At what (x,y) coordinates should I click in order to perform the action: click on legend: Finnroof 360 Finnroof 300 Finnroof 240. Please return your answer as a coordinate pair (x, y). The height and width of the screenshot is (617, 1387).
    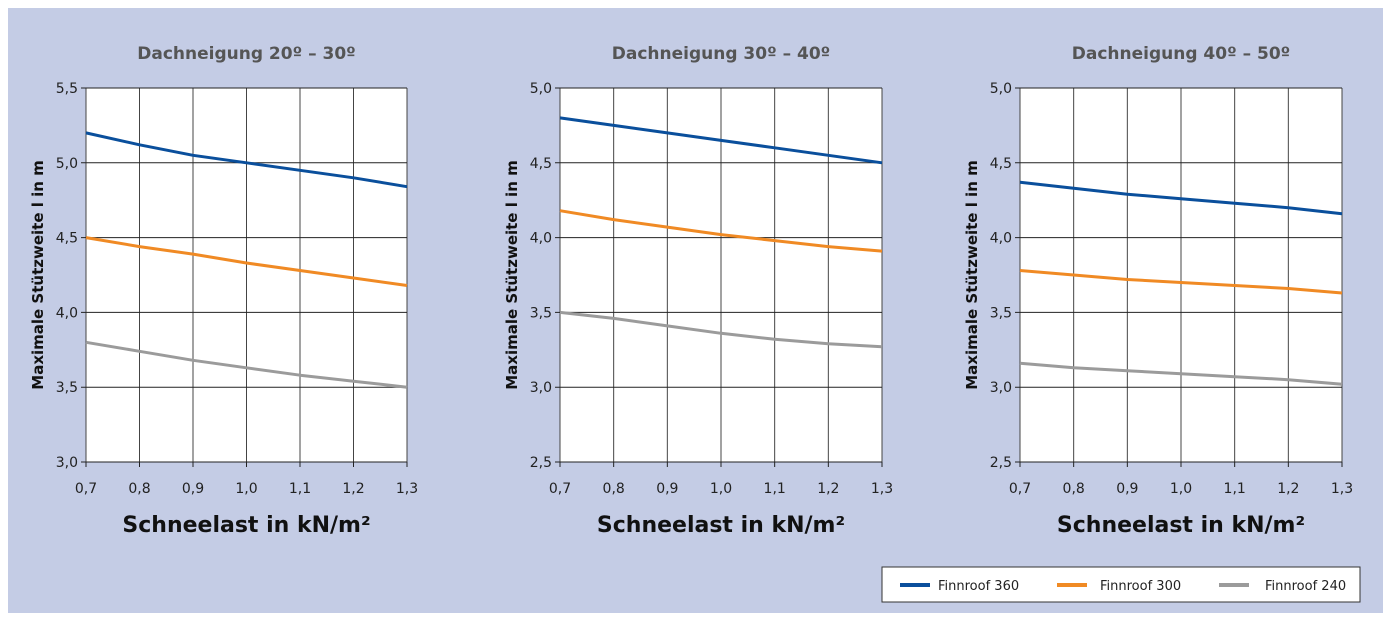
    Looking at the image, I should click on (1121, 584).